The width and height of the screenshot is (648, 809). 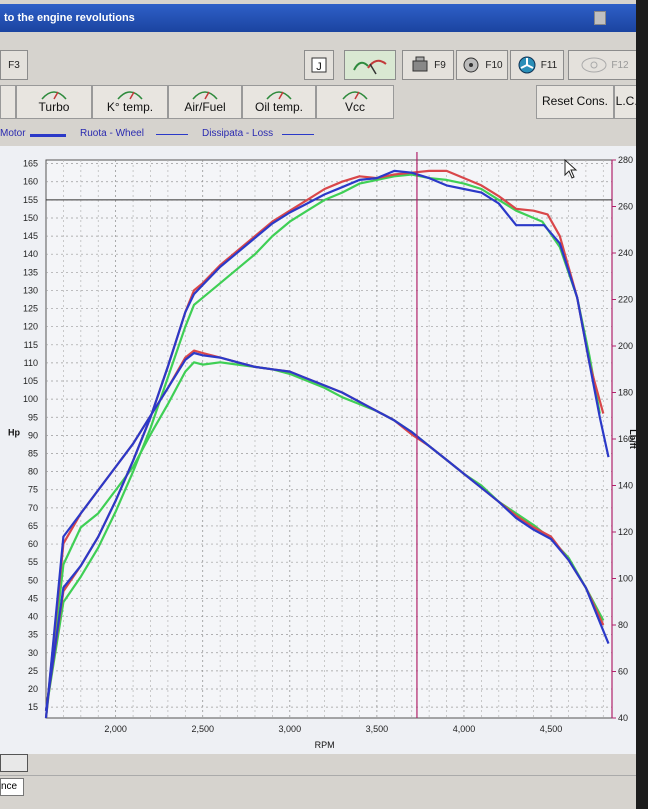 What do you see at coordinates (33, 598) in the screenshot?
I see `y-tick-label-left: 45` at bounding box center [33, 598].